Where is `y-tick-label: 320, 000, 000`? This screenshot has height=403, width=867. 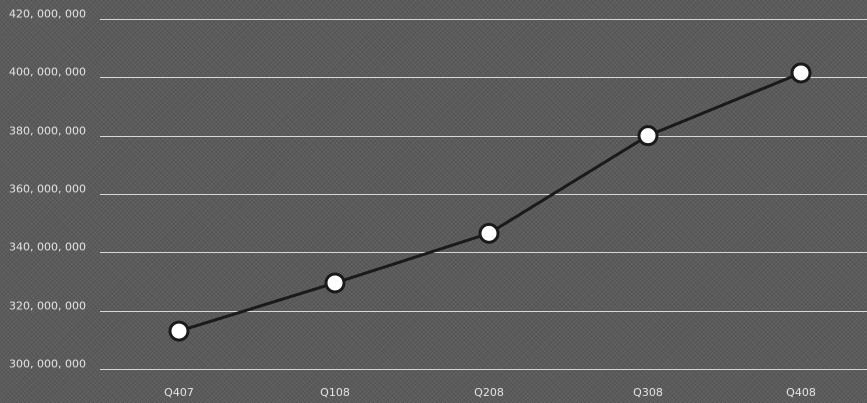 y-tick-label: 320, 000, 000 is located at coordinates (47, 306).